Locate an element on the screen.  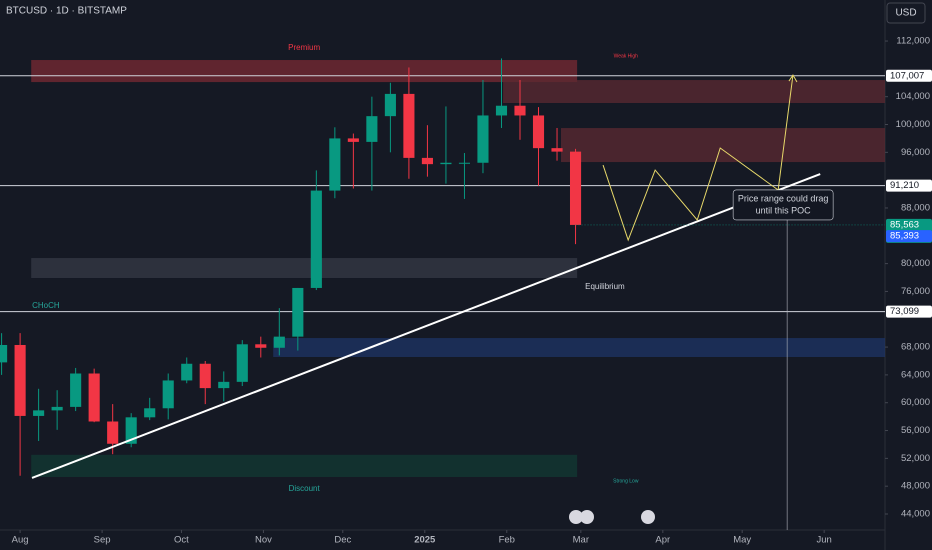
zone-note: Strong Low is located at coordinates (626, 482).